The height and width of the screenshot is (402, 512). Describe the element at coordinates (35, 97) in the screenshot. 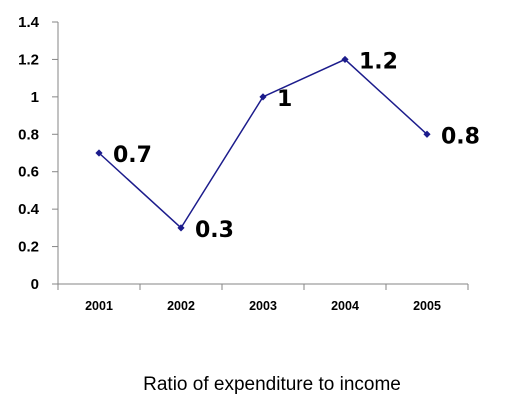

I see `y-tick-label: 1` at that location.